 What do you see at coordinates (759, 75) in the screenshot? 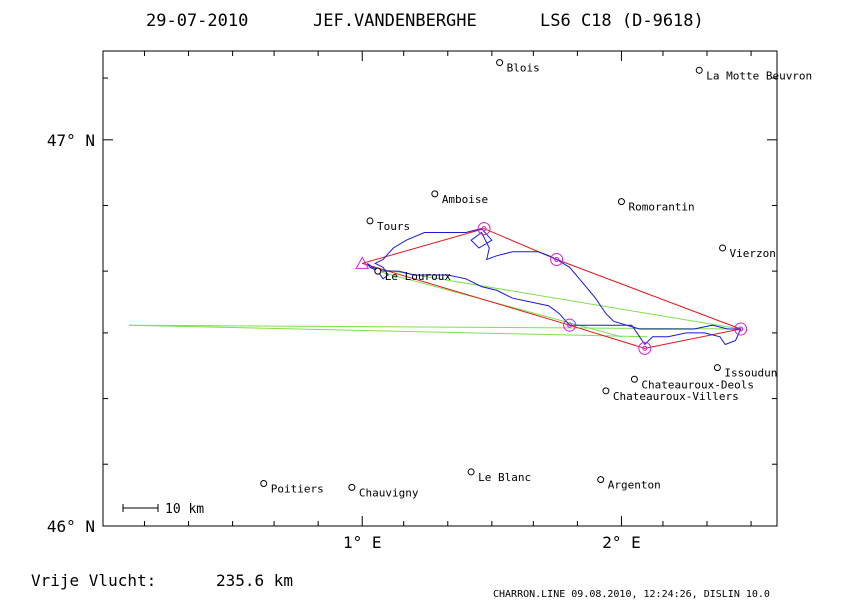
I see `town-label: La Motte Beuvron` at bounding box center [759, 75].